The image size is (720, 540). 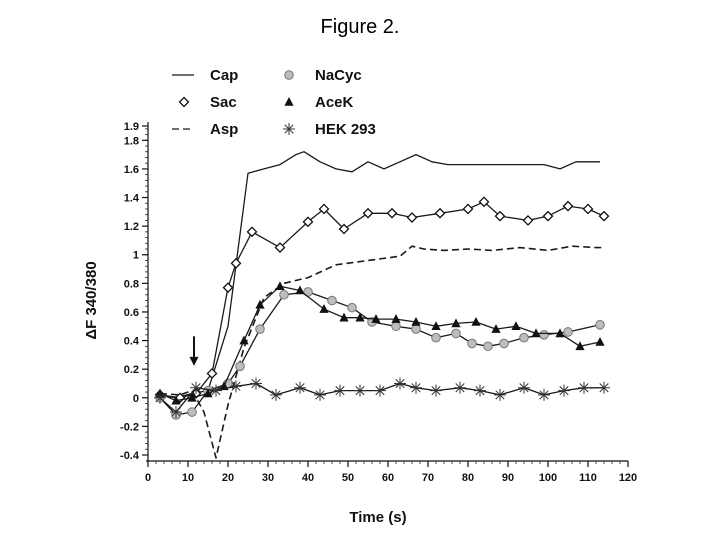 I want to click on legend-label: HEK 293, so click(x=345, y=129).